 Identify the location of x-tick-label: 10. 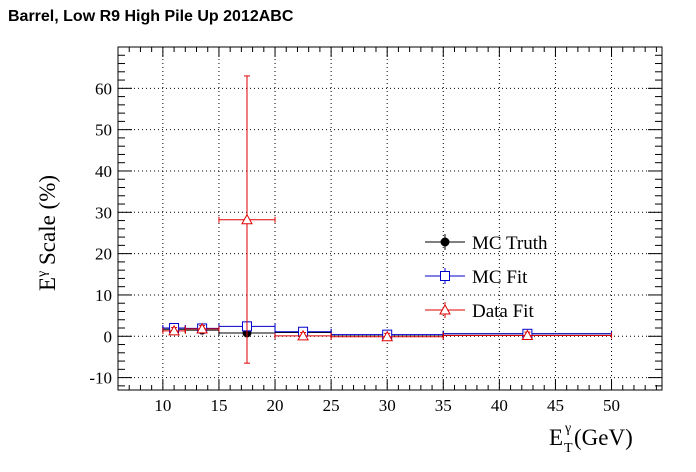
(162, 405).